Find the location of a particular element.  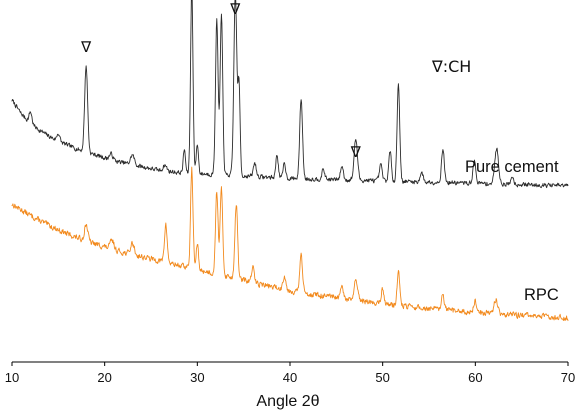

x-tick-label: 70 is located at coordinates (568, 377).